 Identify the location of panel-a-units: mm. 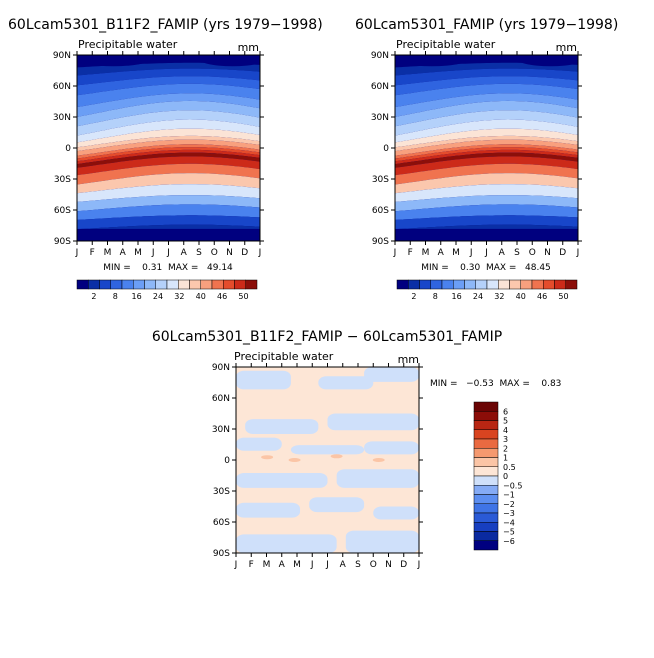
(248, 47).